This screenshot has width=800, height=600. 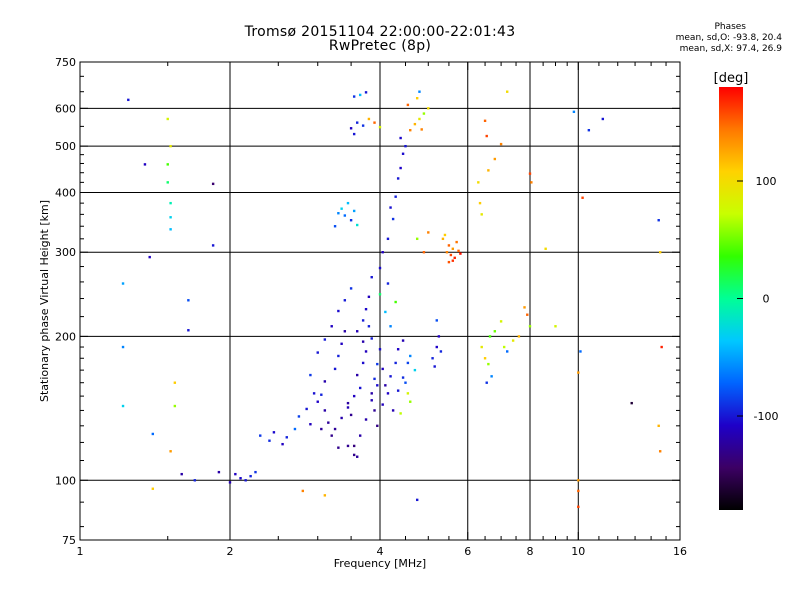 What do you see at coordinates (80, 551) in the screenshot?
I see `x-tick-label: 1` at bounding box center [80, 551].